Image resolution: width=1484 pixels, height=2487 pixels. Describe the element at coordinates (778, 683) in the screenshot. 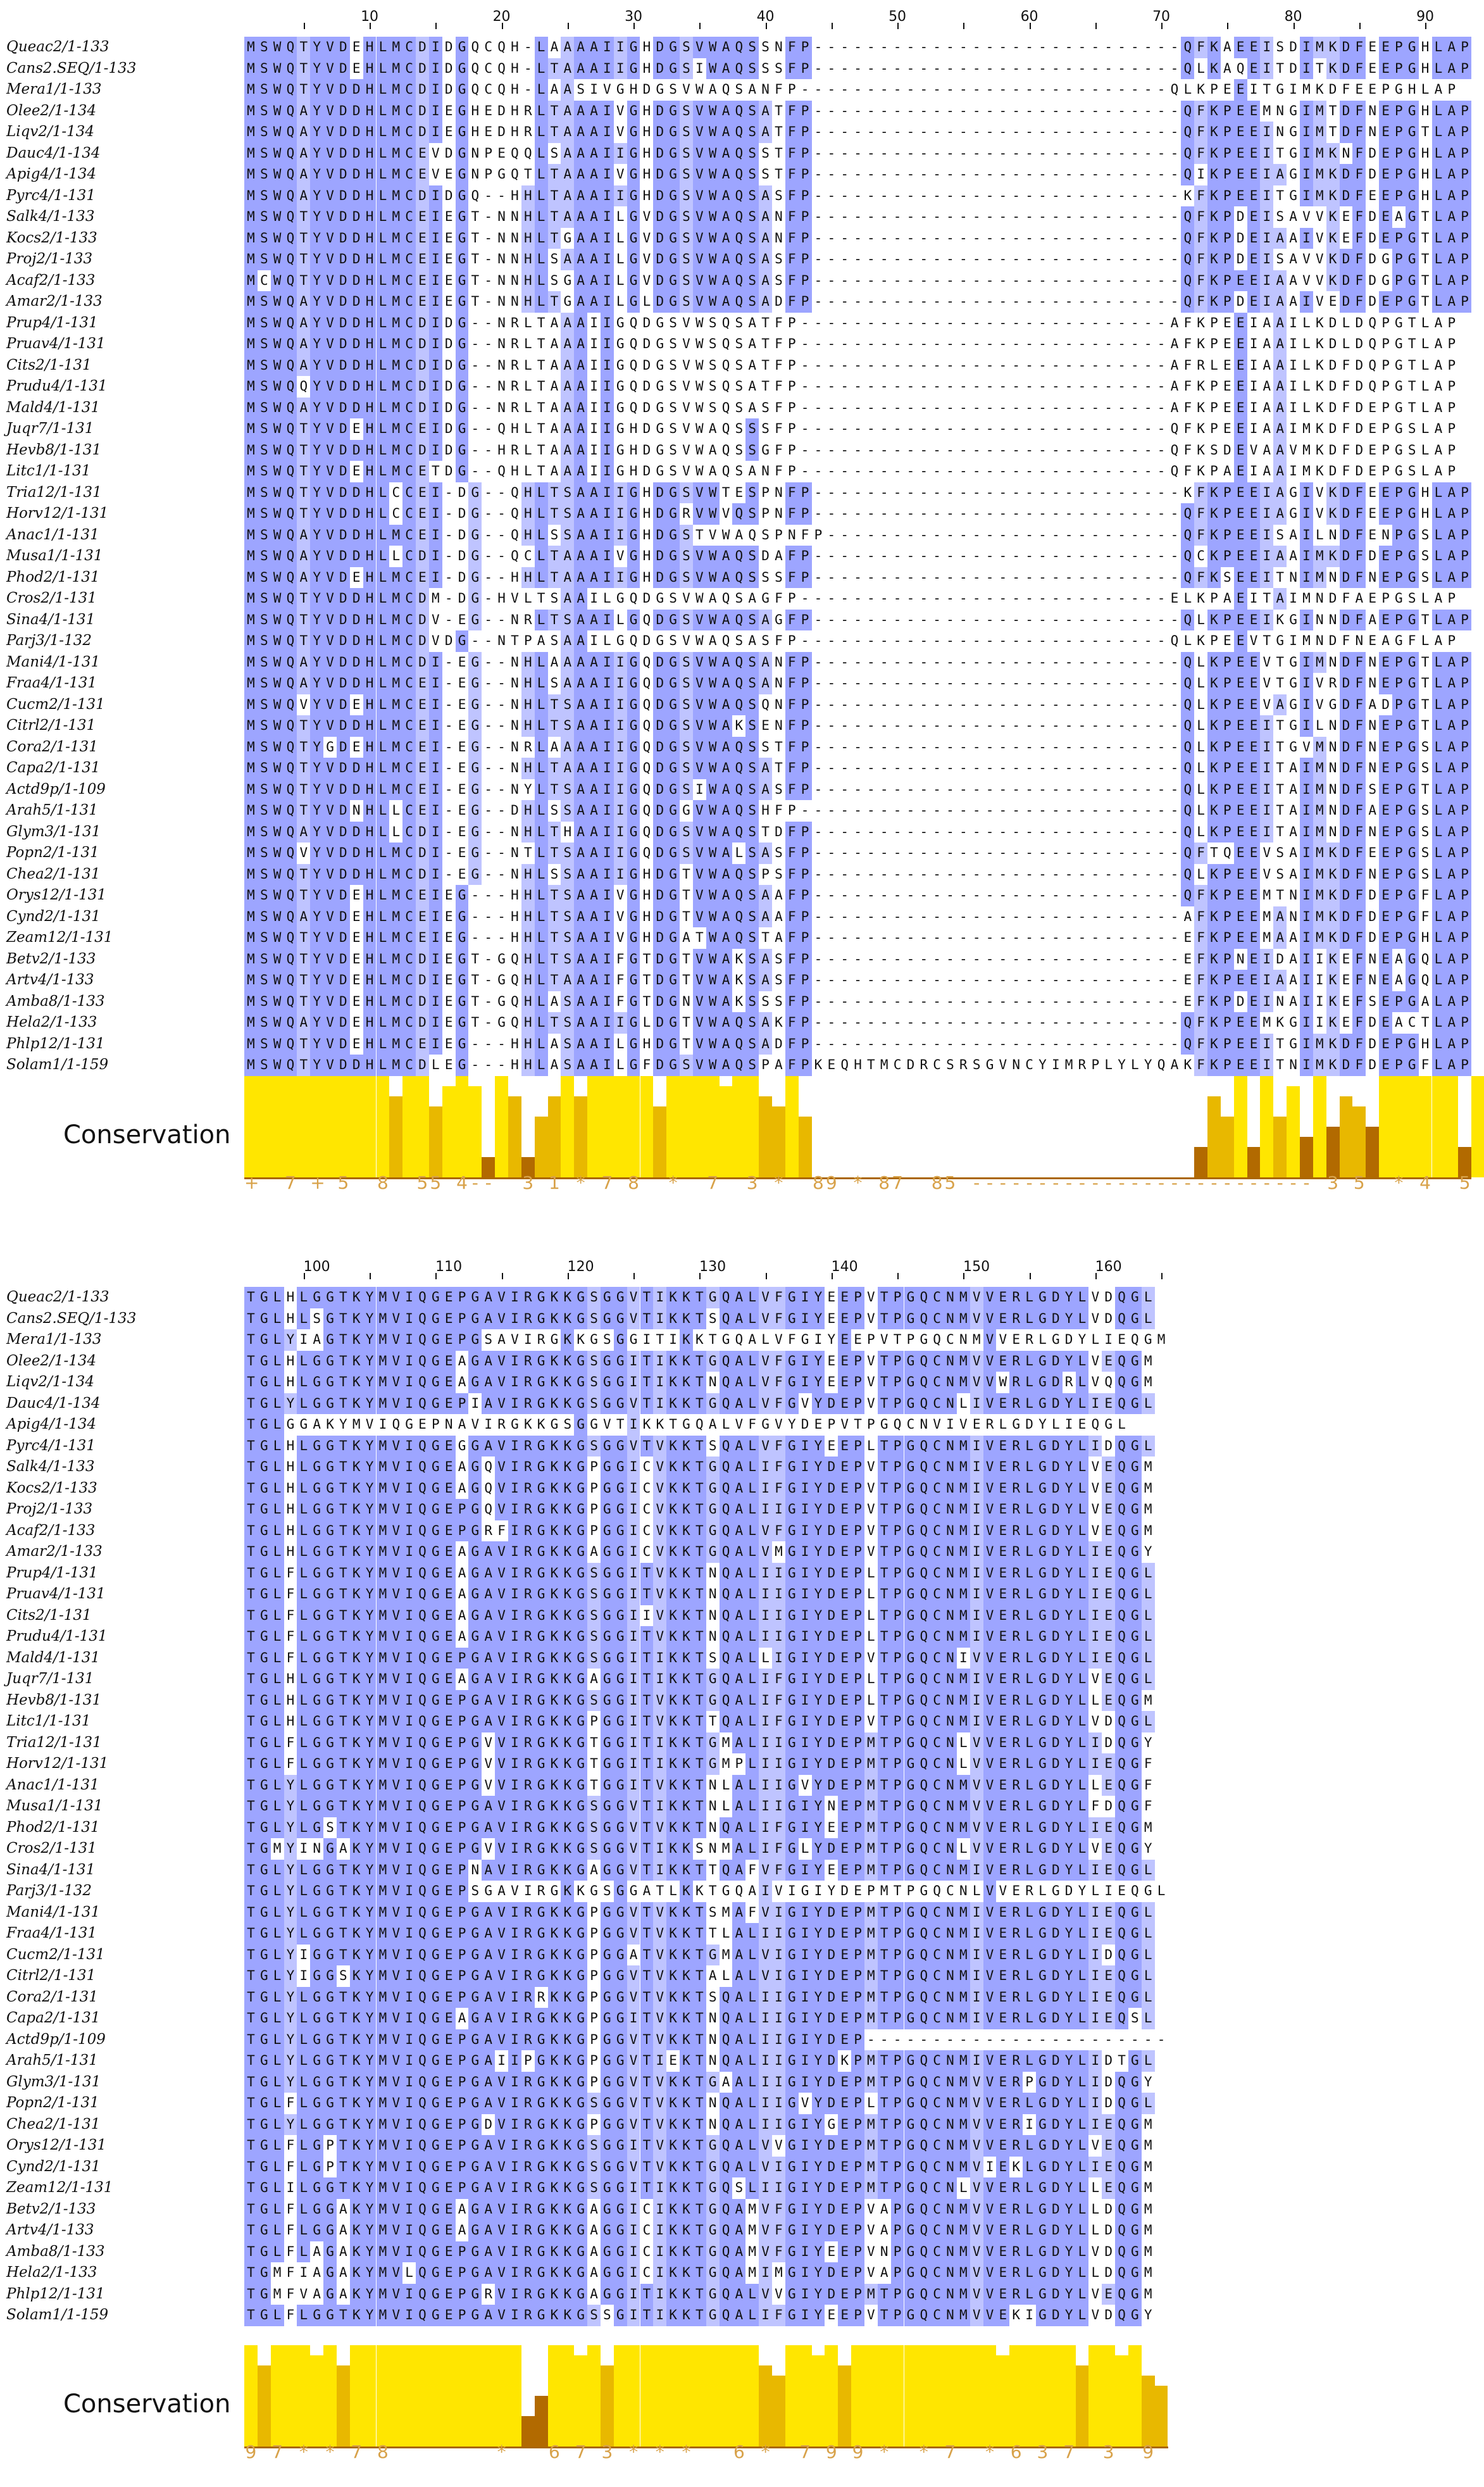

I see `residue: N` at that location.